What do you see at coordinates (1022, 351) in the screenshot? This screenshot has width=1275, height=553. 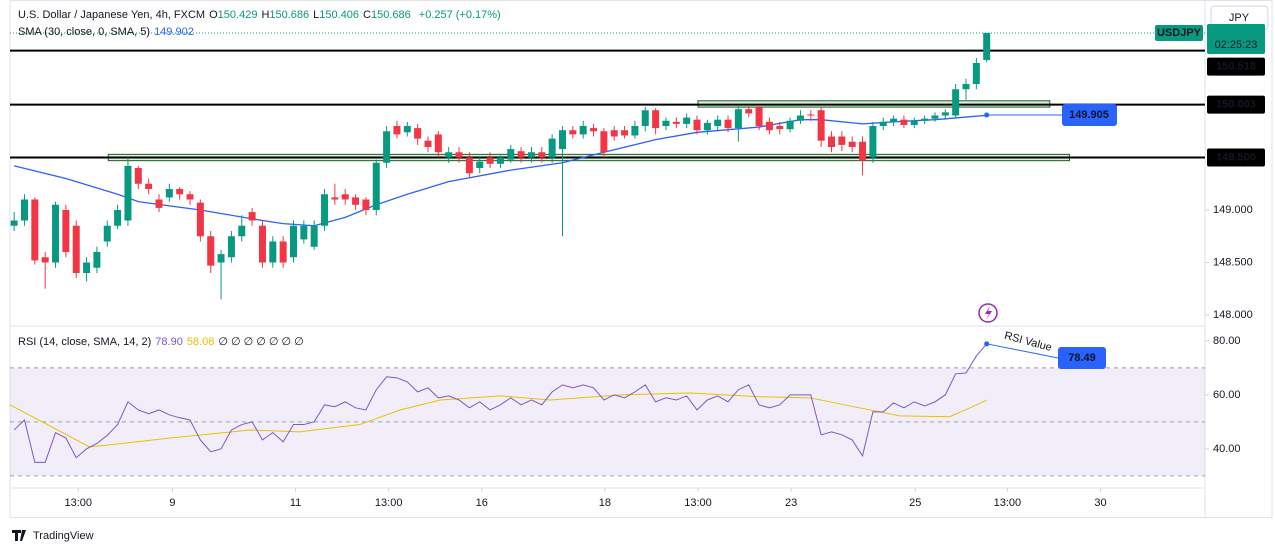 I see `rsi-note-line` at bounding box center [1022, 351].